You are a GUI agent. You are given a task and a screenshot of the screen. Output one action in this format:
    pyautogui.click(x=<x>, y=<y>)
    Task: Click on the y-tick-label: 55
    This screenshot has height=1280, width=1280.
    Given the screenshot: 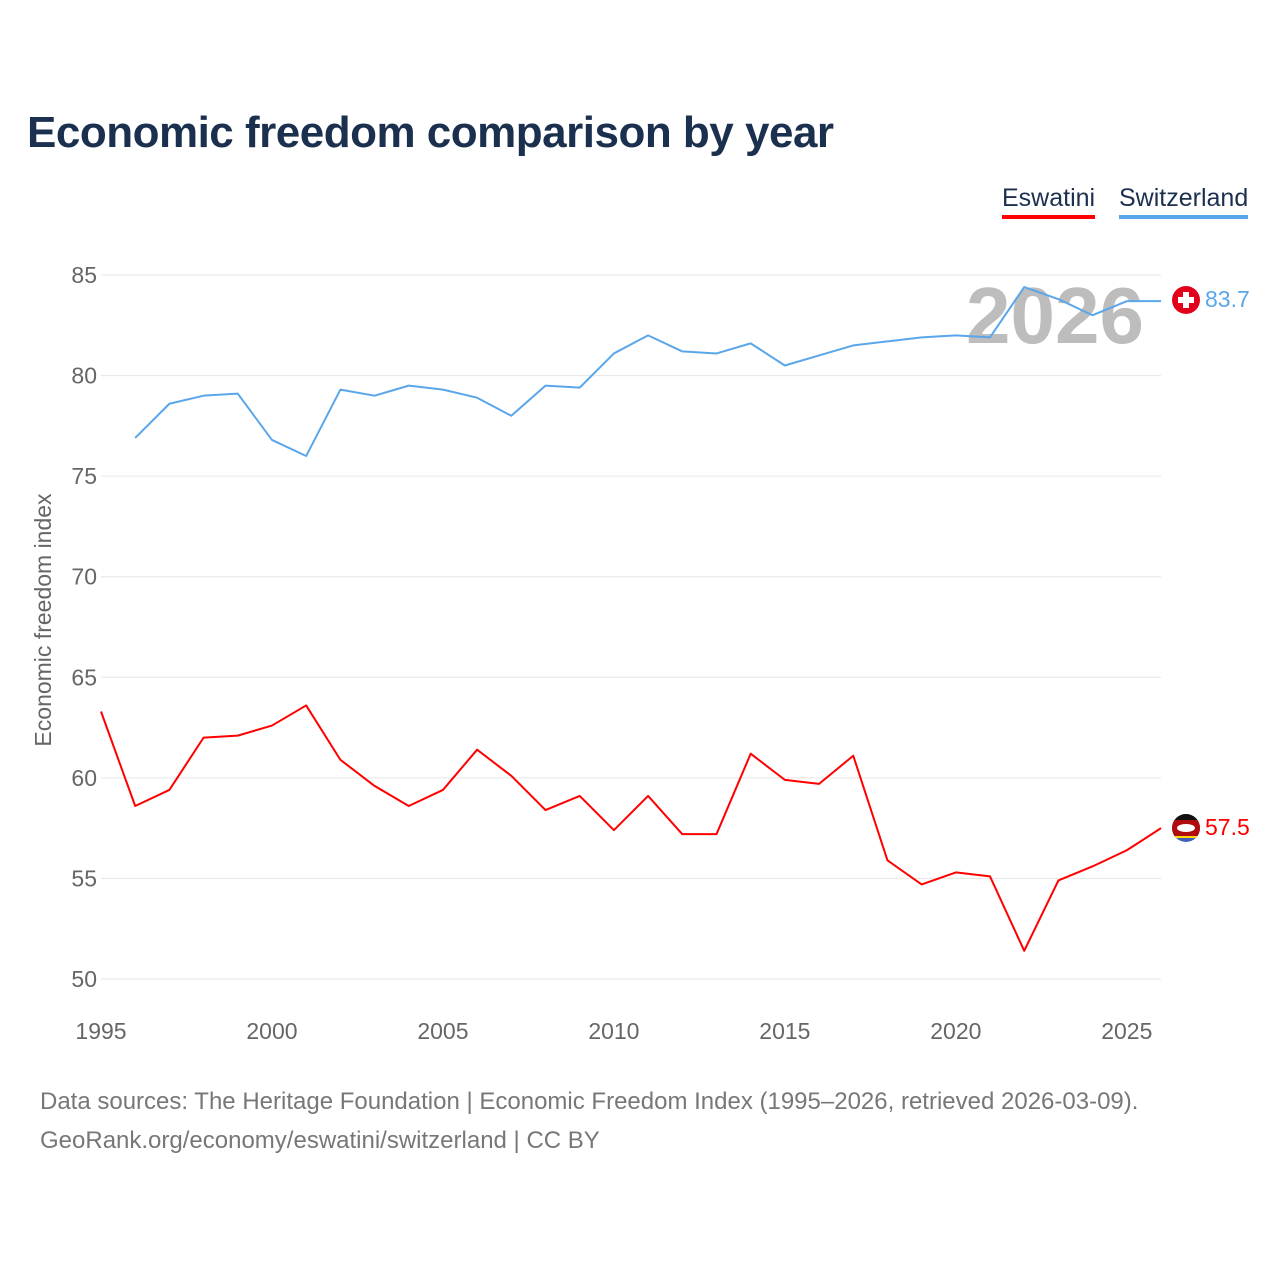 What is the action you would take?
    pyautogui.click(x=84, y=878)
    